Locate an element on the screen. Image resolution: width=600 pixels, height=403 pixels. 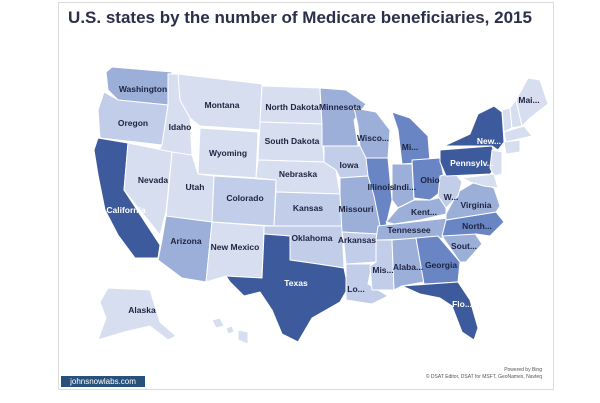
label-arkansas: Arkansas is located at coordinates (357, 240).